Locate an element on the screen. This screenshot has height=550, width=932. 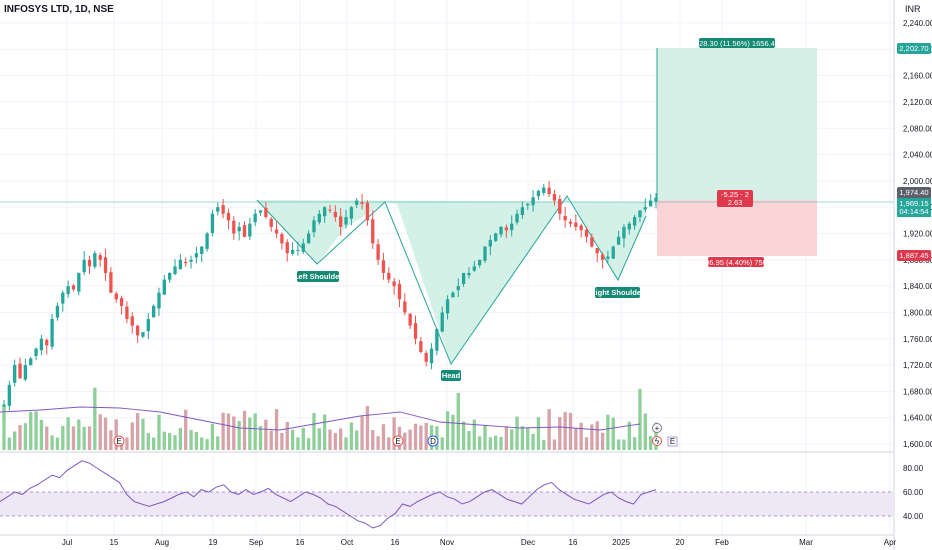
price-tick-label: 2,000.00 is located at coordinates (917, 181).